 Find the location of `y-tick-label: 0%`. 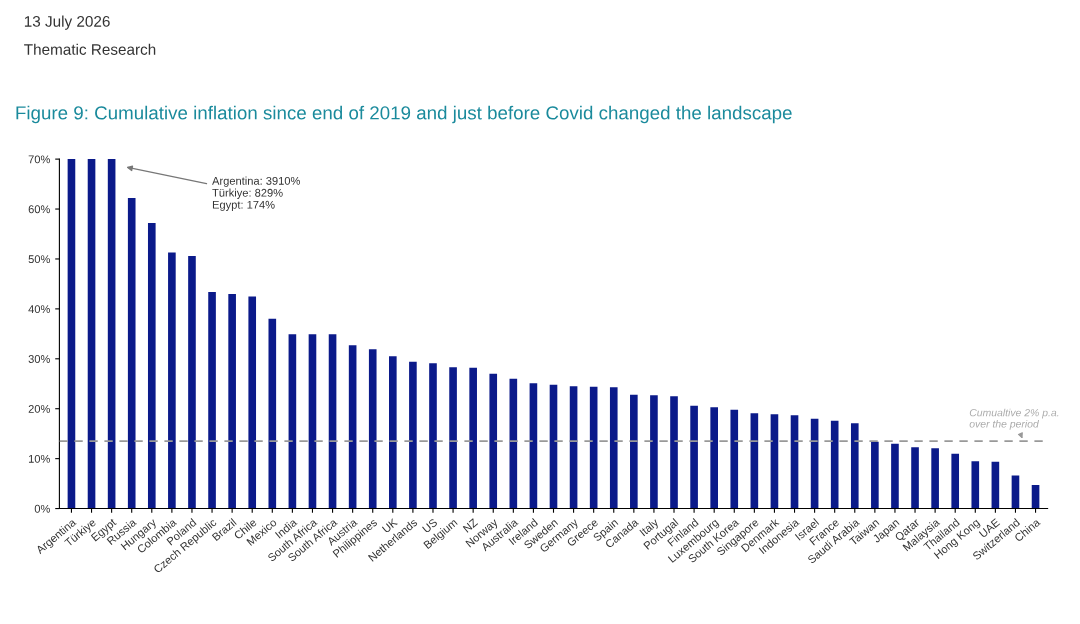

y-tick-label: 0% is located at coordinates (42, 508).